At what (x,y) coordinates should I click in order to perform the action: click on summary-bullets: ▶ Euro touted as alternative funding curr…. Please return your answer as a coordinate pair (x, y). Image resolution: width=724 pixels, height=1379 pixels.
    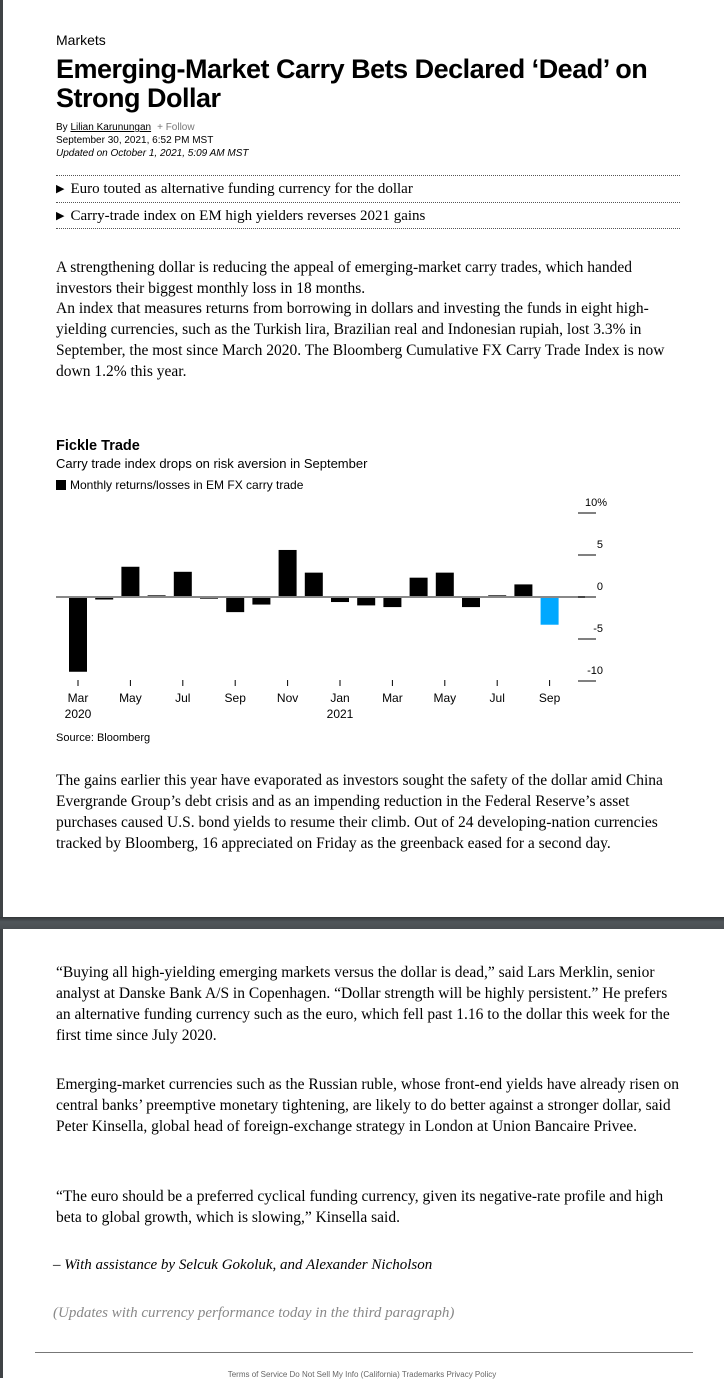
    Looking at the image, I should click on (368, 202).